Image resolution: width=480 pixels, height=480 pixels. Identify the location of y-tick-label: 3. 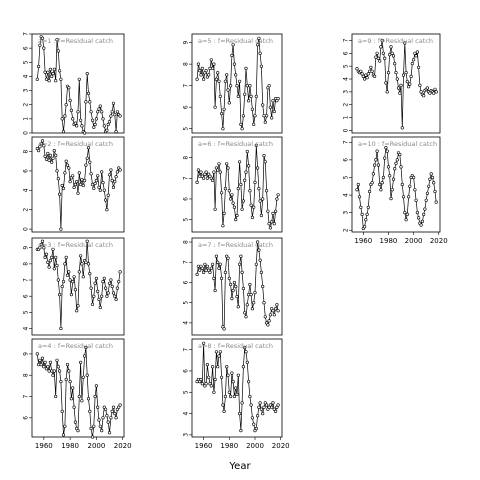
(346, 213).